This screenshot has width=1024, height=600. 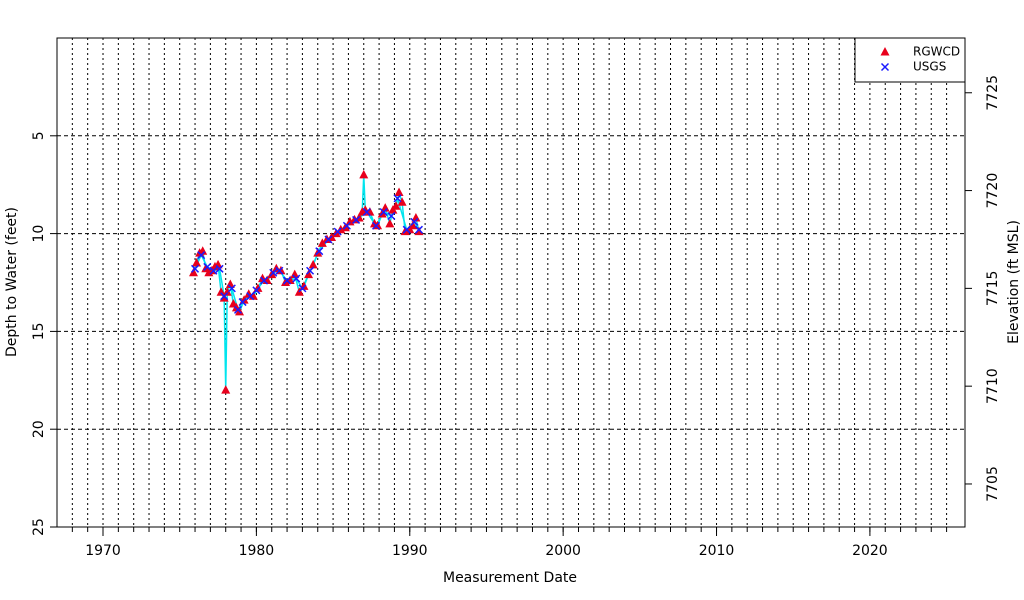 I want to click on y-axis-title: Depth to Water (feet), so click(x=12, y=282).